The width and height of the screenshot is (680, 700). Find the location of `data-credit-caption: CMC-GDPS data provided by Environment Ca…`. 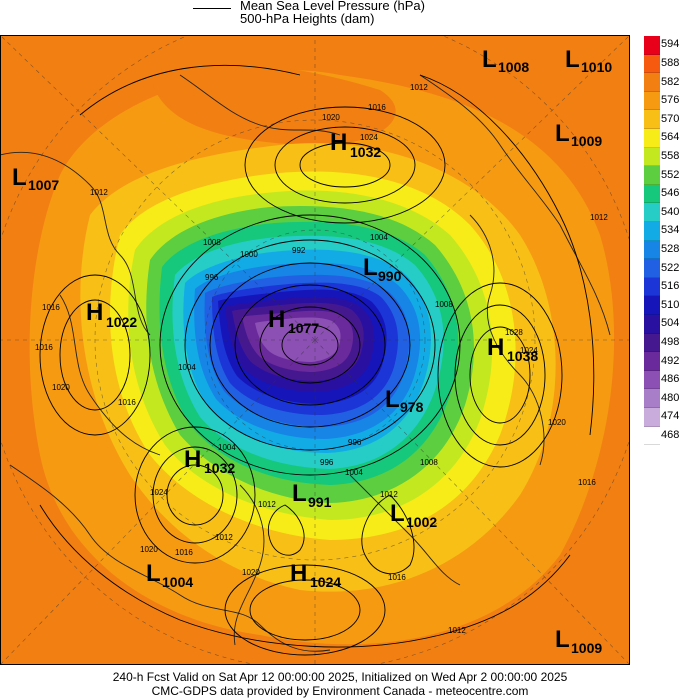

data-credit-caption: CMC-GDPS data provided by Environment Ca… is located at coordinates (340, 691).